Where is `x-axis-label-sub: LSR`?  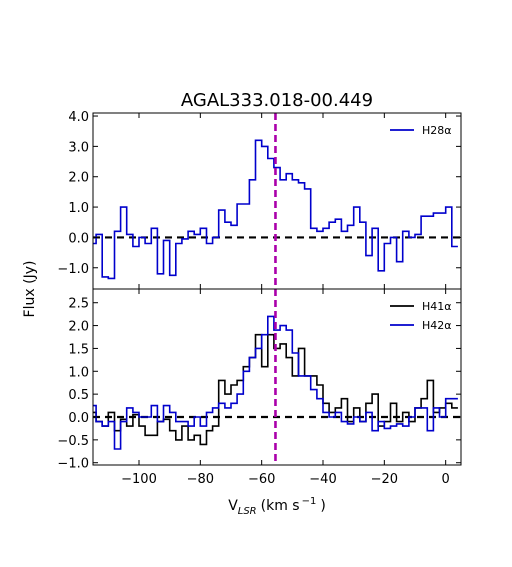
x-axis-label-sub: LSR is located at coordinates (247, 511).